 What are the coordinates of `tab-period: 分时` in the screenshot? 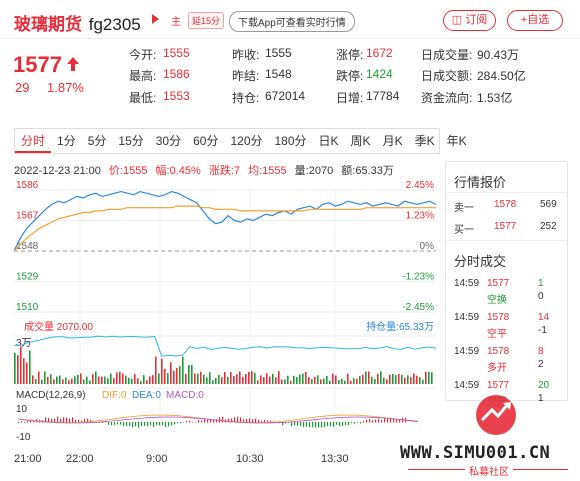 It's located at (33, 141).